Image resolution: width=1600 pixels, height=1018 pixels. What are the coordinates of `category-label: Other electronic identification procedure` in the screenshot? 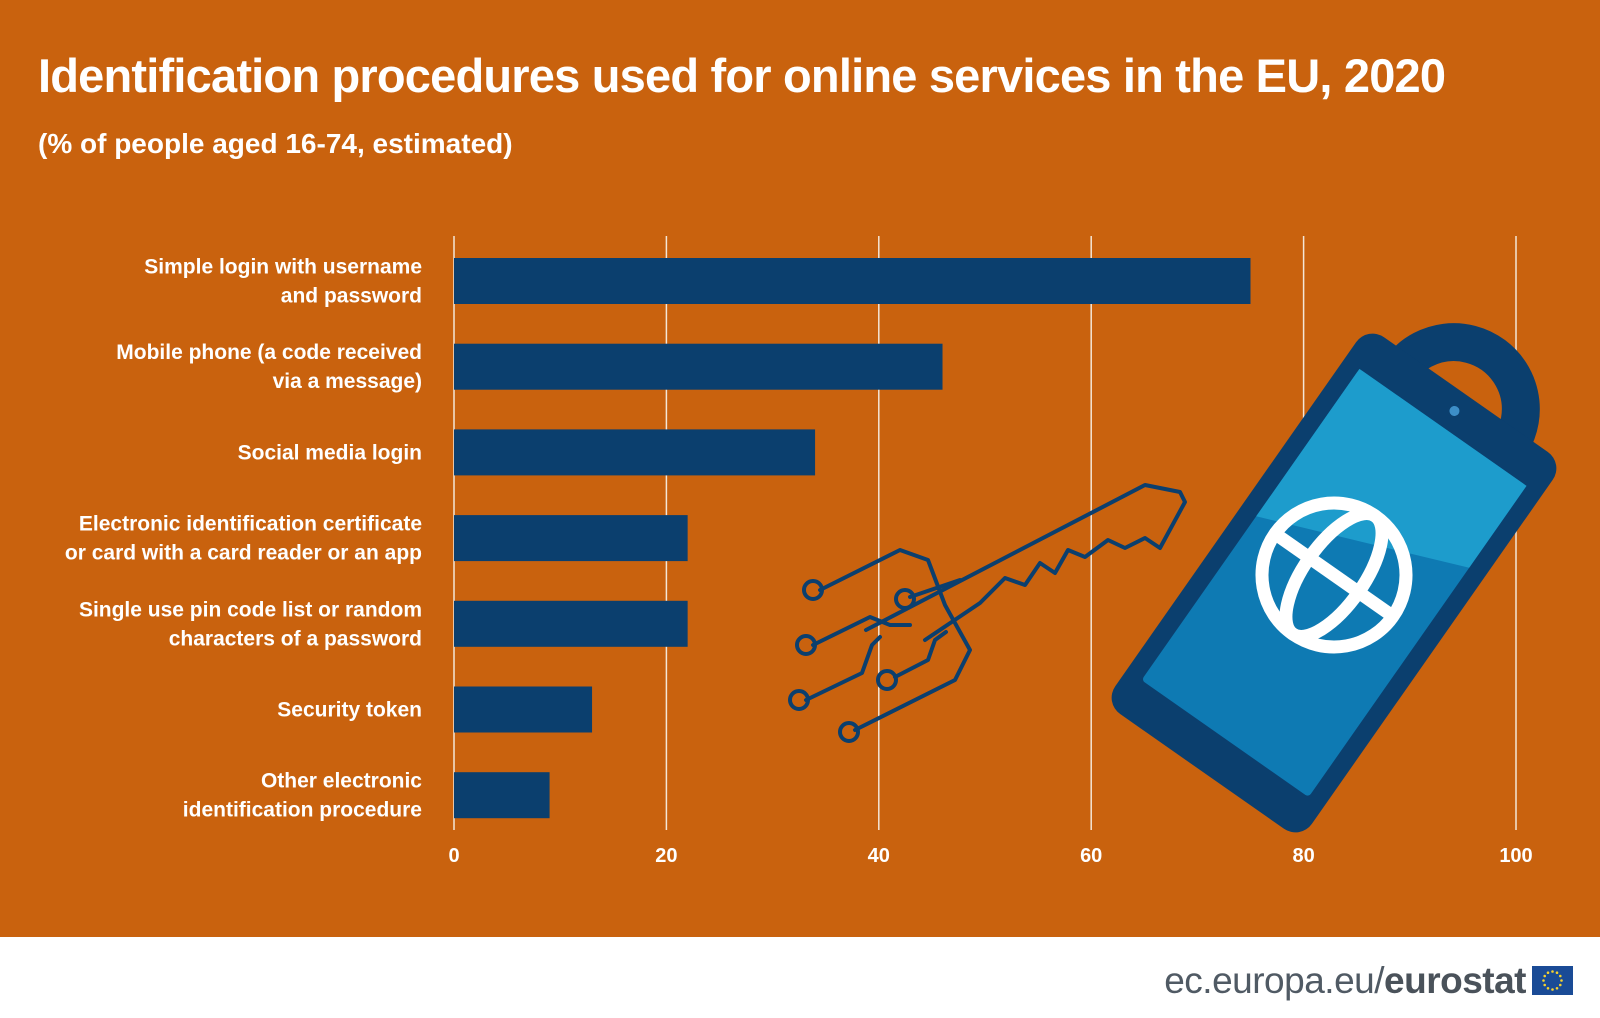 It's located at (303, 796).